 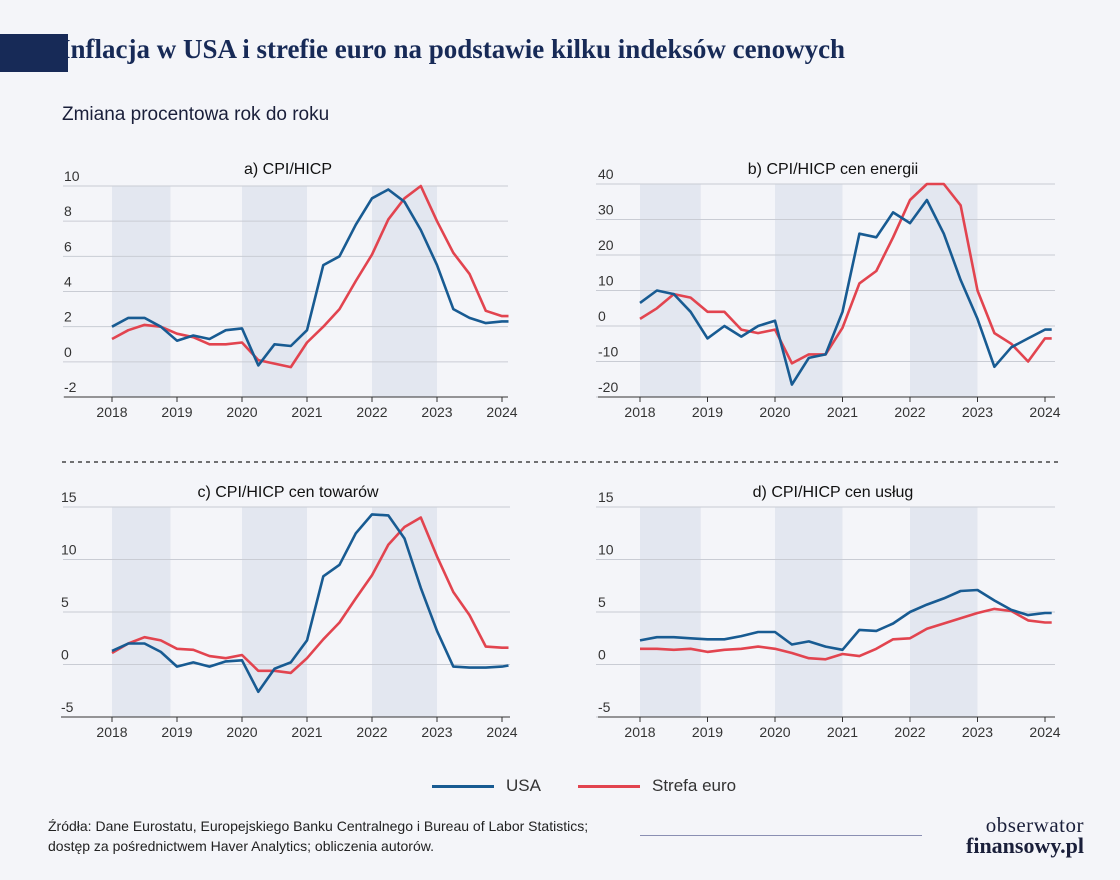 What do you see at coordinates (781, 835) in the screenshot?
I see `footer-rule` at bounding box center [781, 835].